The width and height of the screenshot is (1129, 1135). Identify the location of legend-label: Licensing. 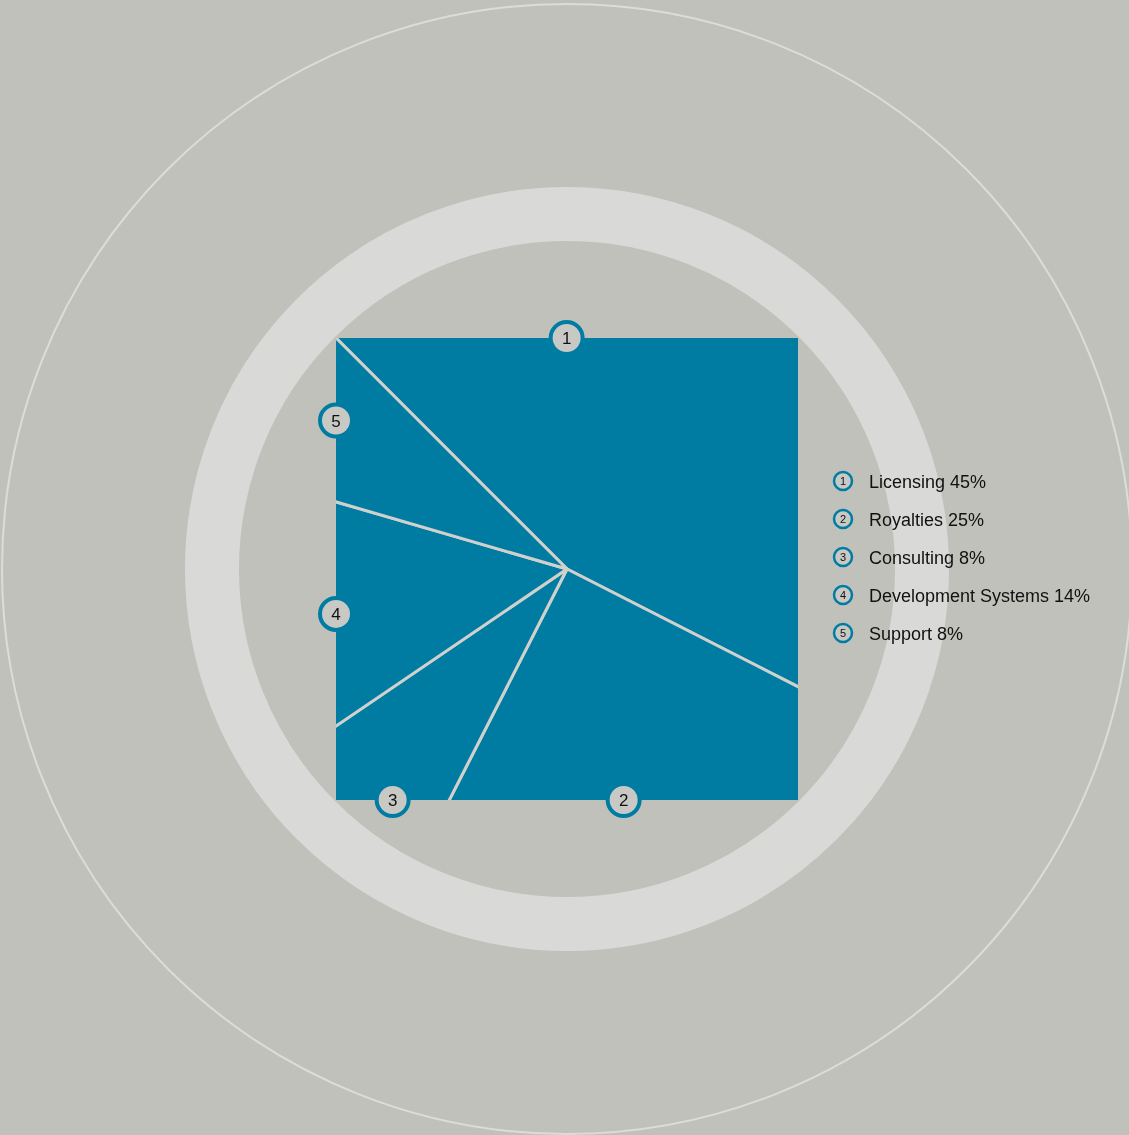
(907, 482).